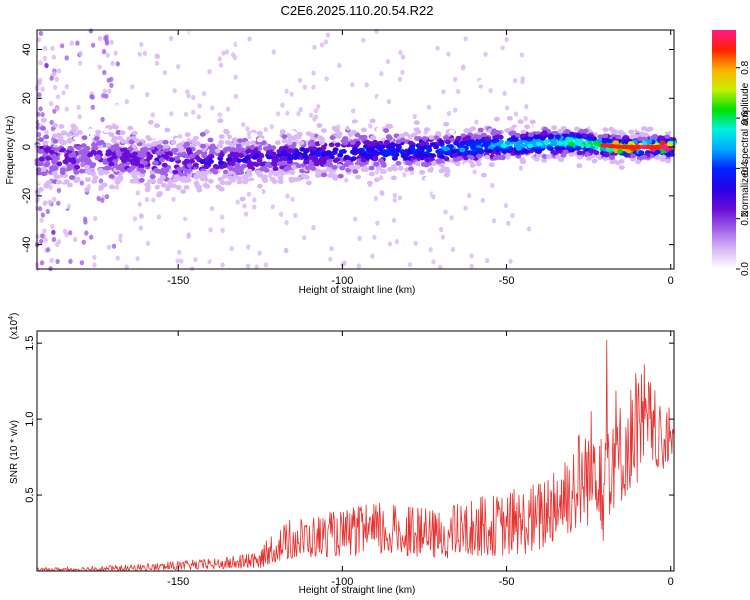  Describe the element at coordinates (745, 67) in the screenshot. I see `colorbar-tick-label: 0.8` at that location.